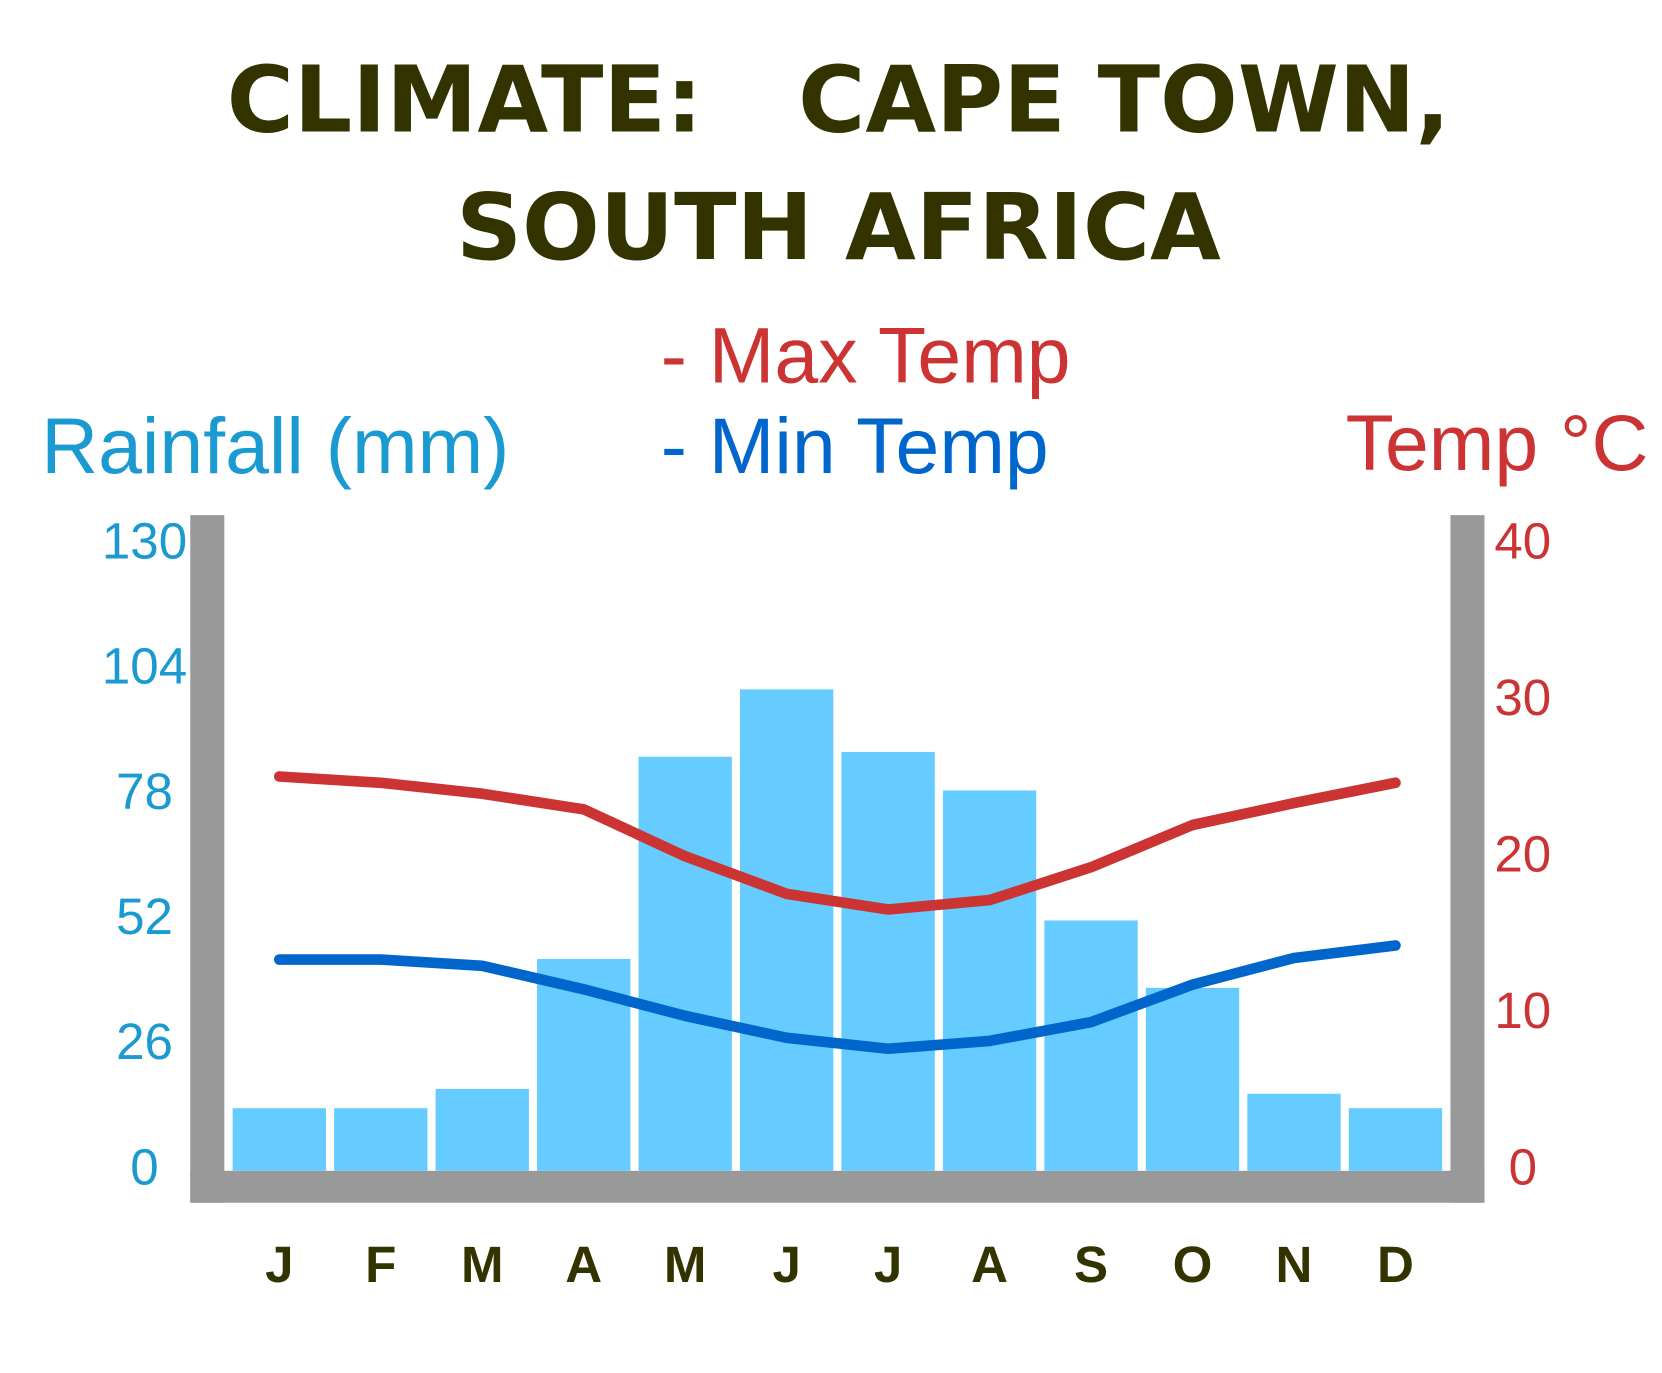  What do you see at coordinates (1522, 540) in the screenshot?
I see `y2-tick-label: 40` at bounding box center [1522, 540].